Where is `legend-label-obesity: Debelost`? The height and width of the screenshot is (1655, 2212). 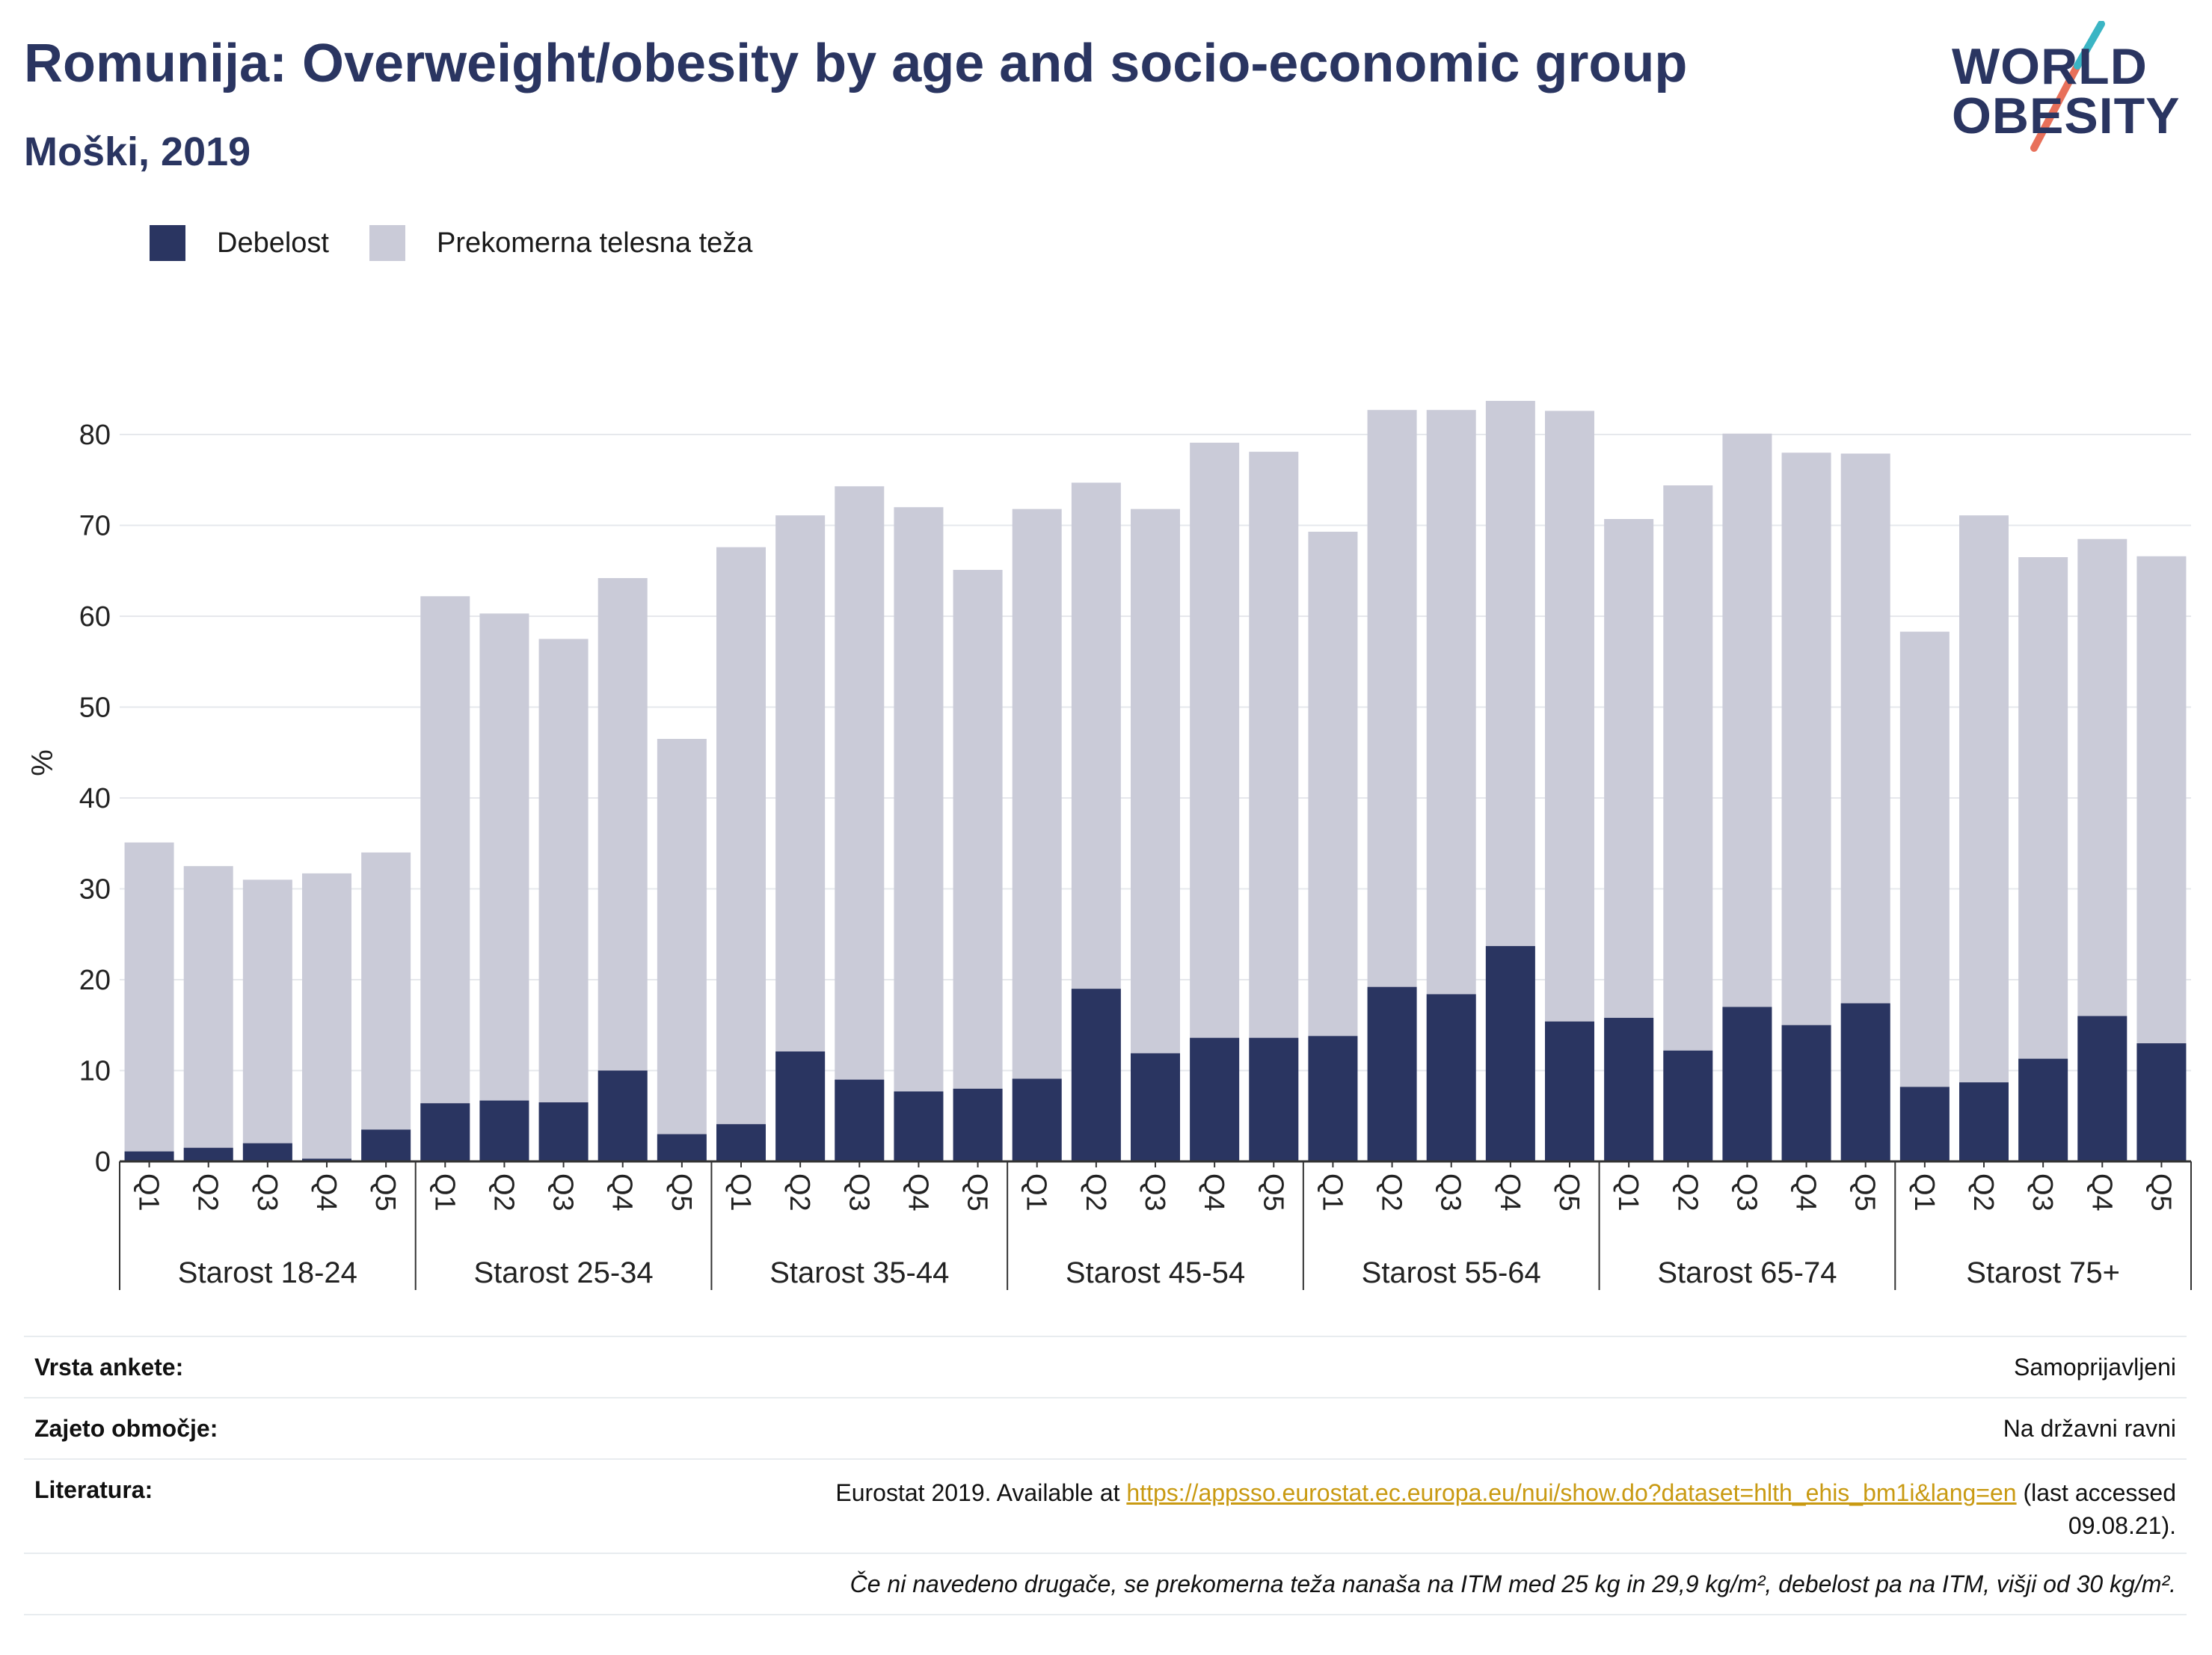 legend-label-obesity: Debelost is located at coordinates (273, 243).